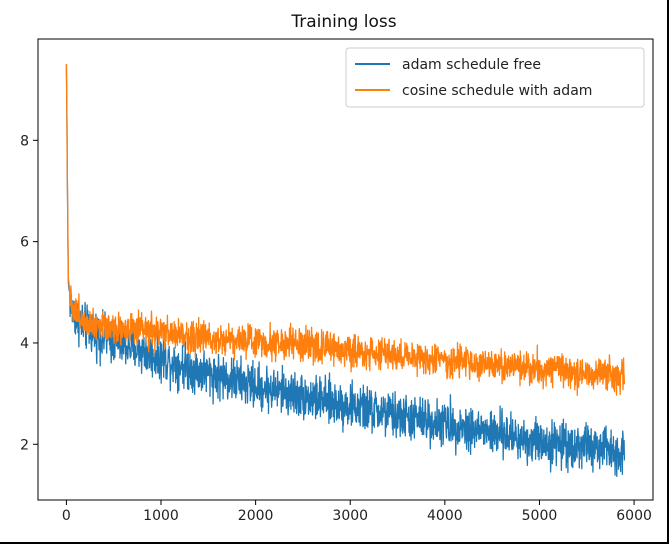  I want to click on x-axis: 0 1000 2000 3000 4000 5000 6000, so click(357, 512).